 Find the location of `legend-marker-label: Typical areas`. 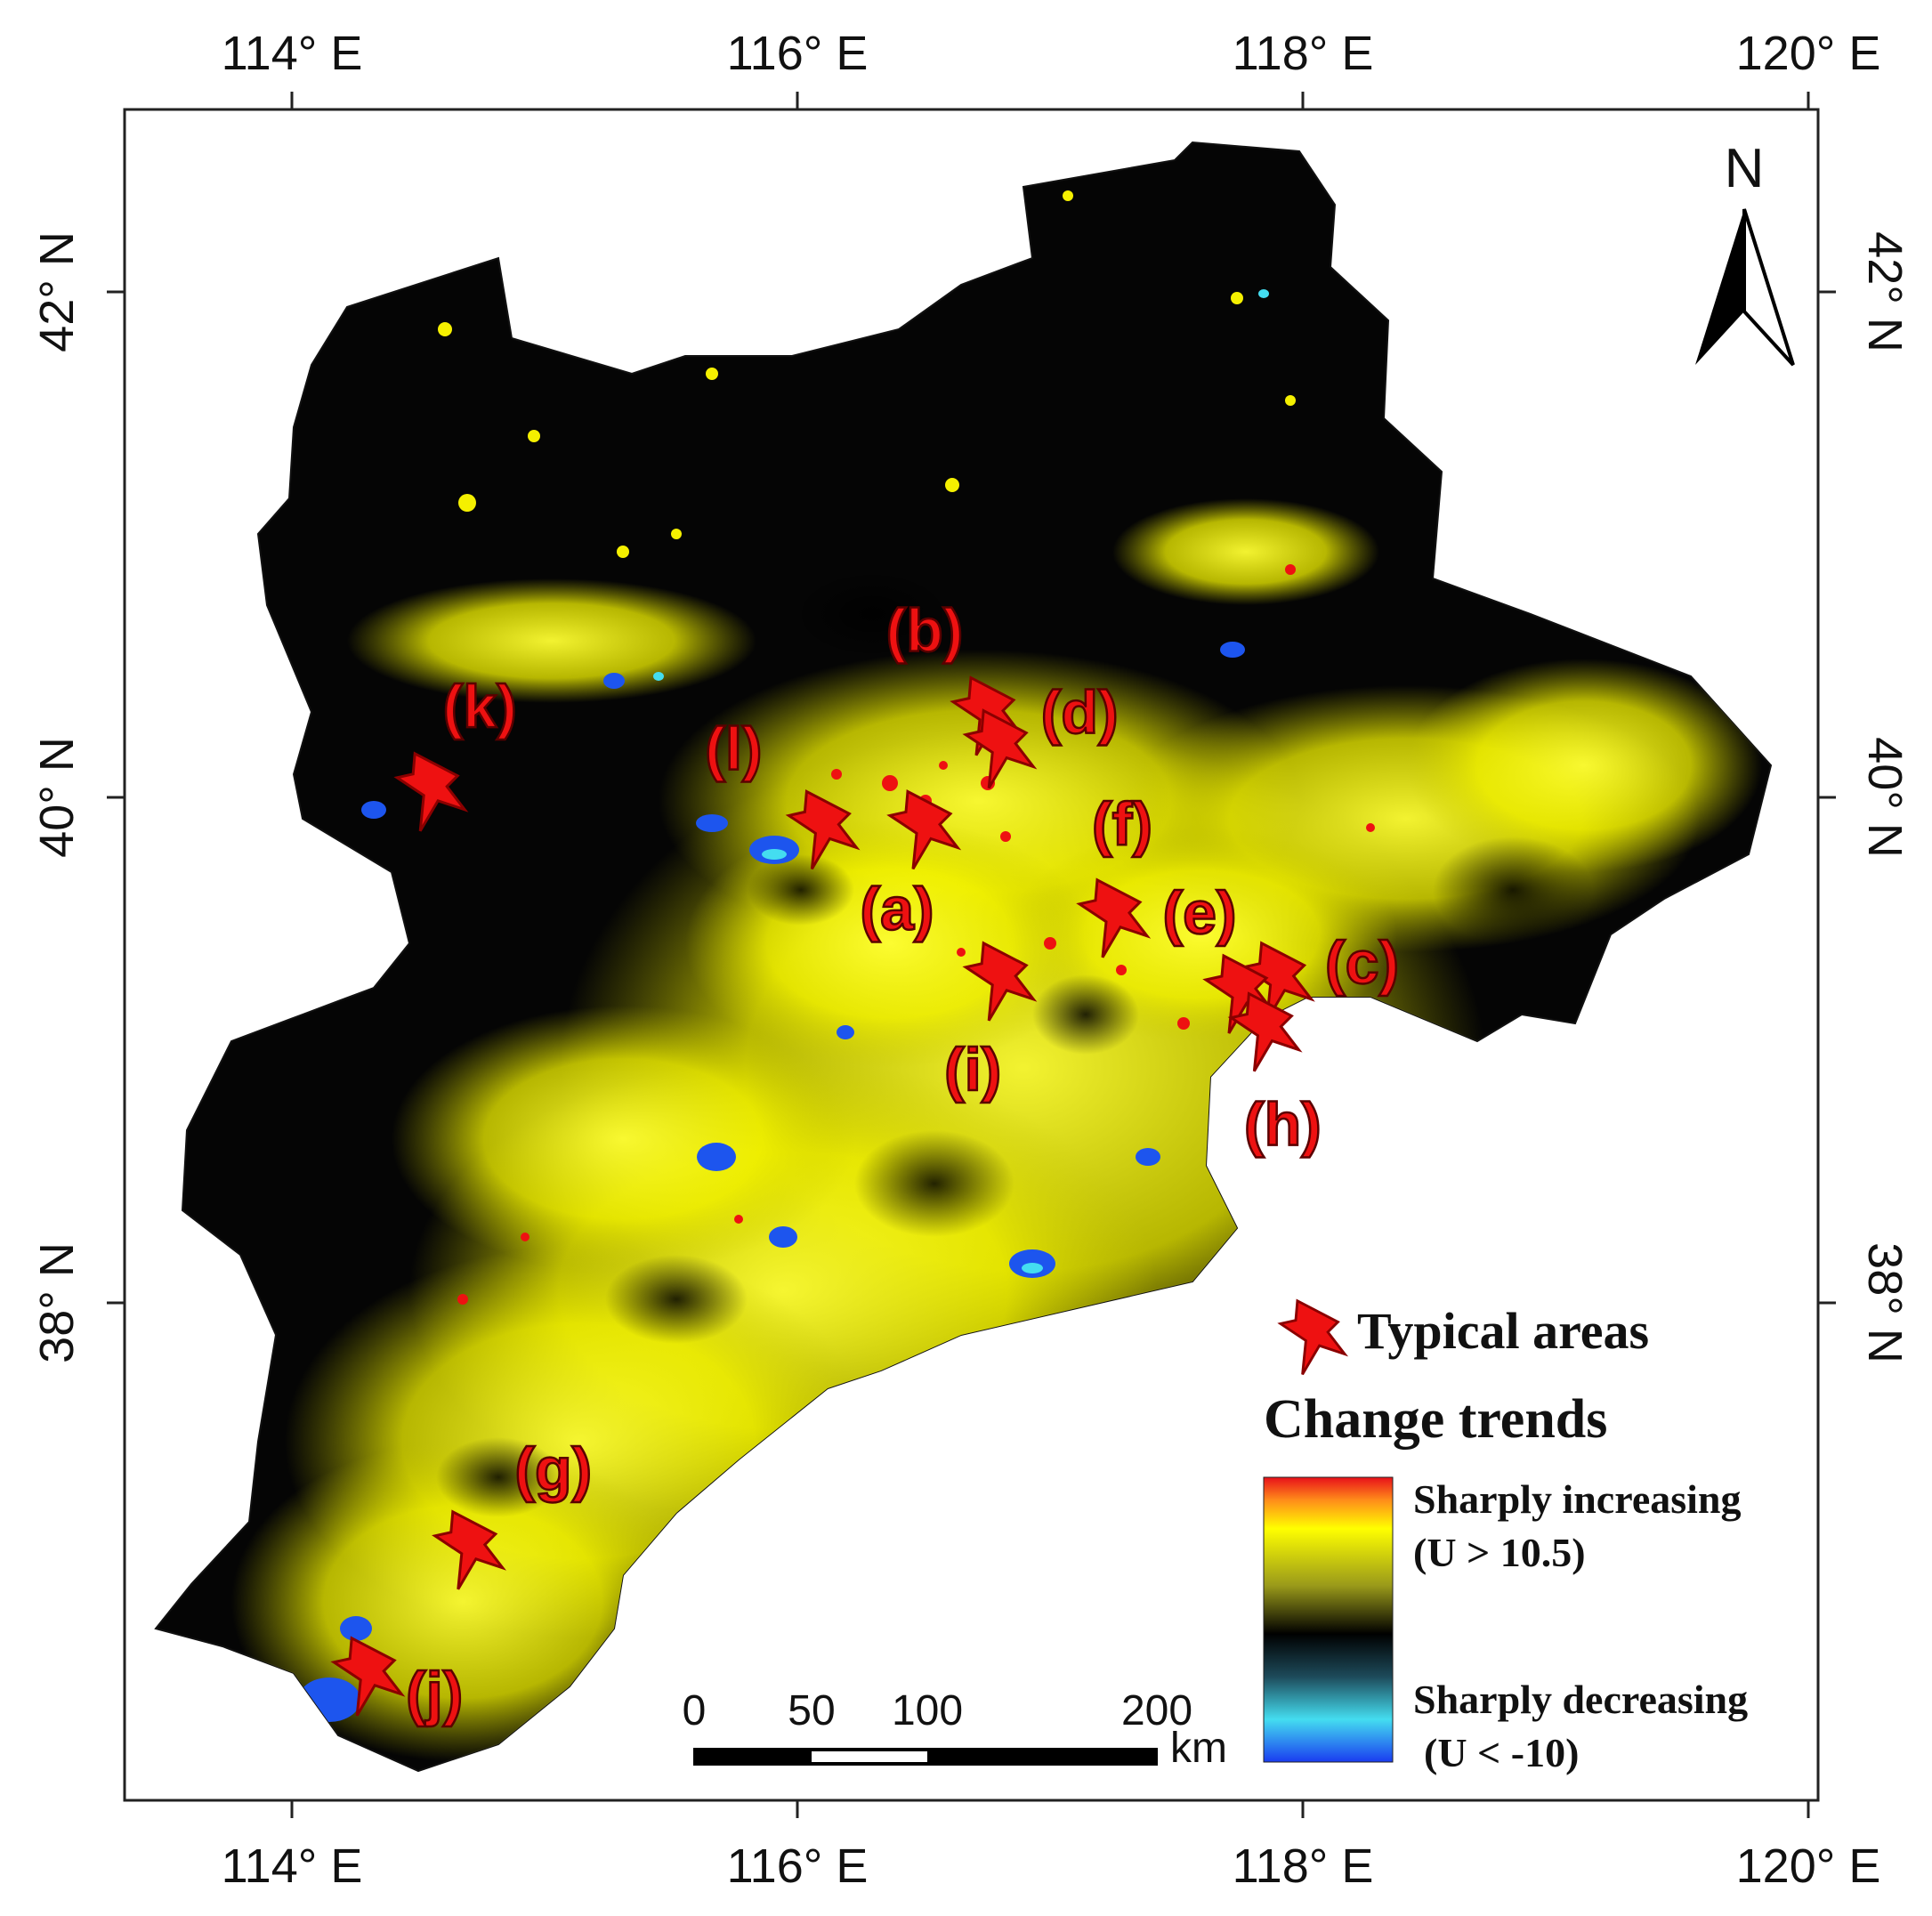

legend-marker-label: Typical areas is located at coordinates (1503, 1331).